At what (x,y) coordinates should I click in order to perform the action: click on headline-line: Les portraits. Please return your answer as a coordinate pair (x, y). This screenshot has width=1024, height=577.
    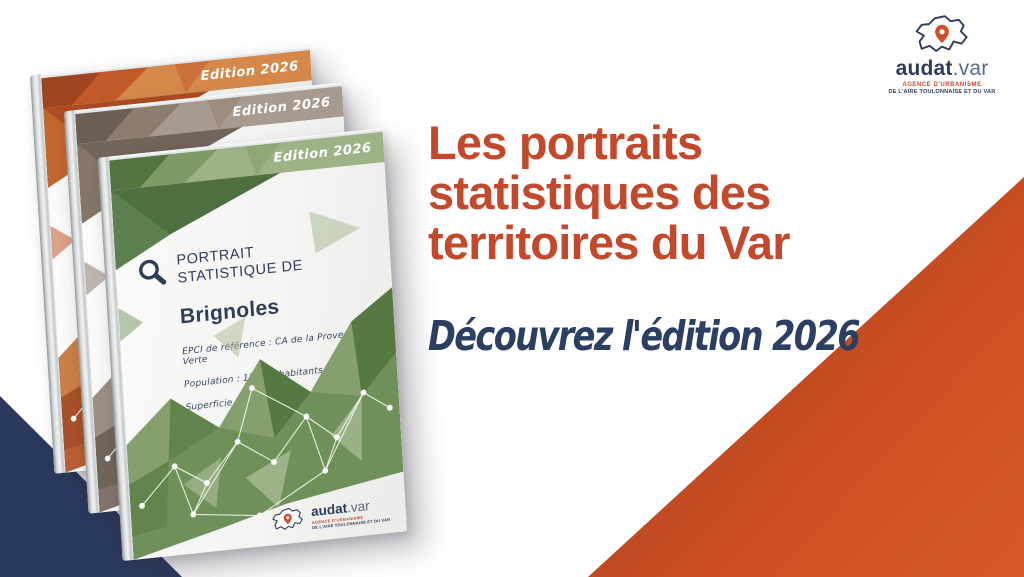
    Looking at the image, I should click on (565, 142).